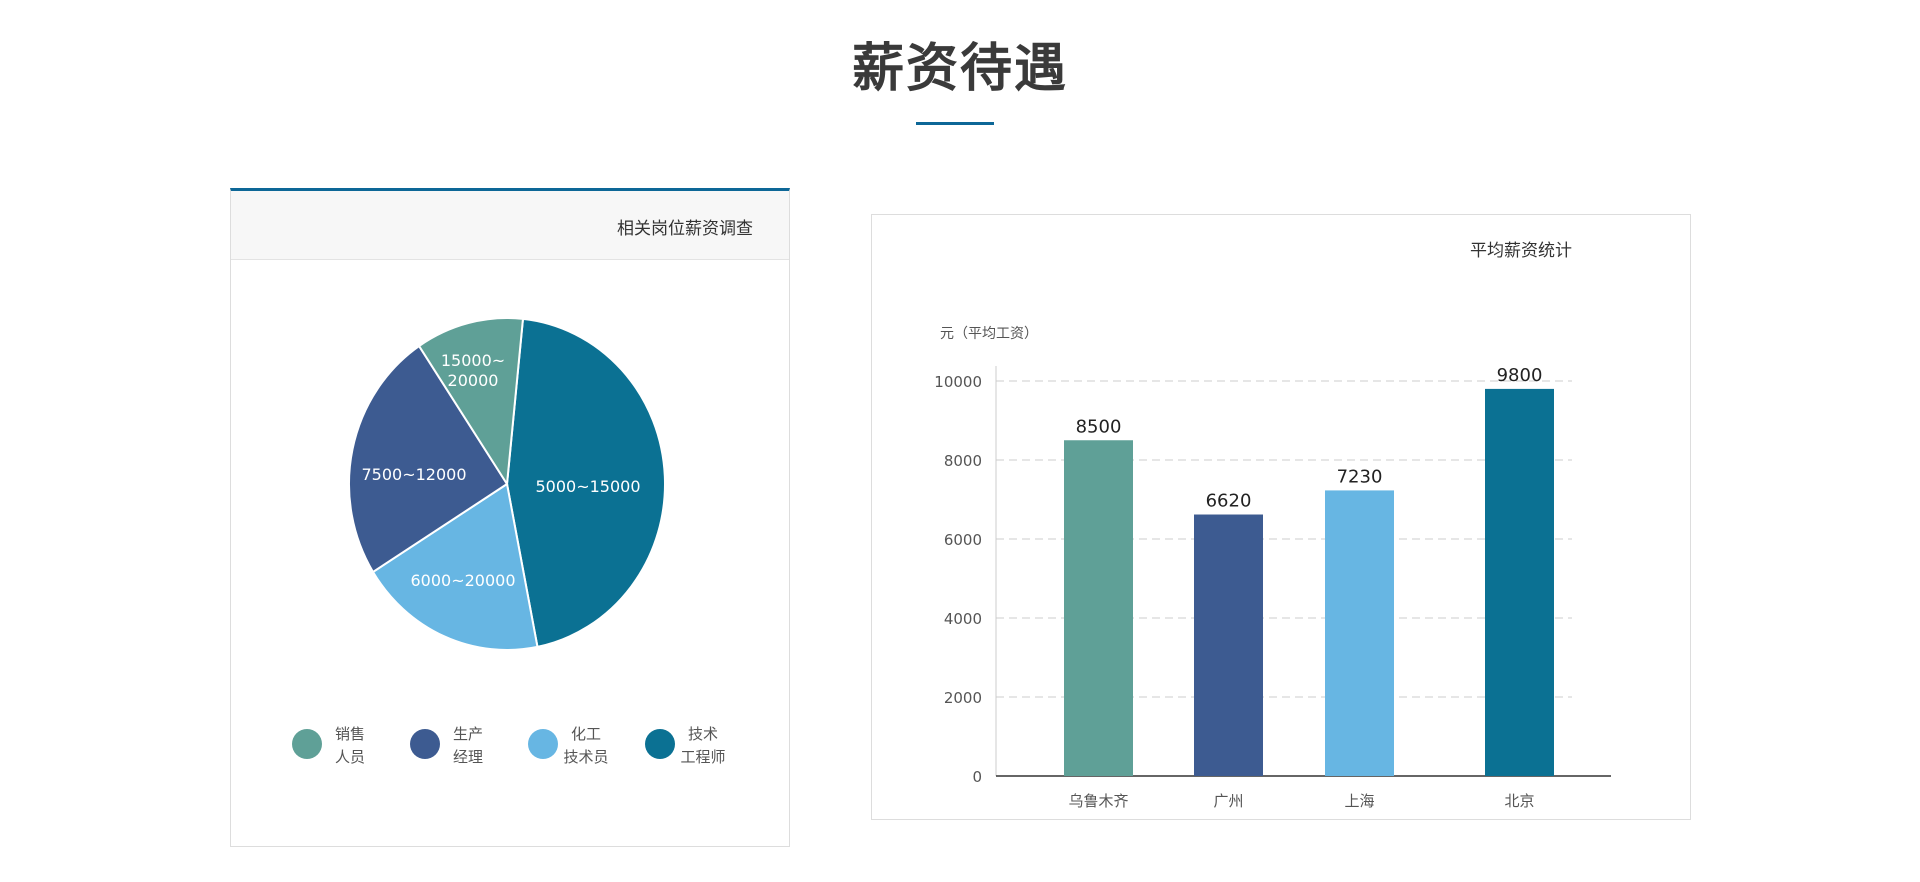 This screenshot has height=882, width=1920. I want to click on legend-label: 技术, so click(703, 734).